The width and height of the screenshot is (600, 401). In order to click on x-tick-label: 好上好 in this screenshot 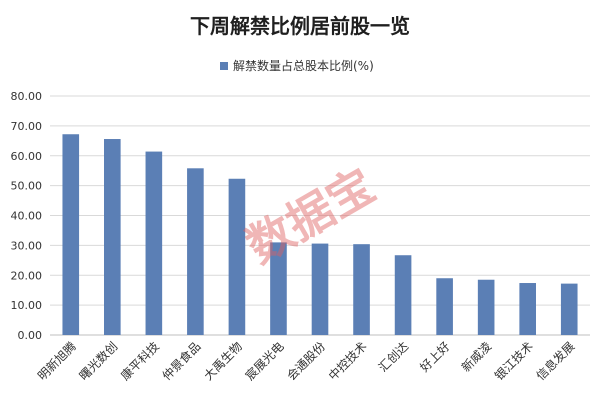, I will do `click(434, 356)`.